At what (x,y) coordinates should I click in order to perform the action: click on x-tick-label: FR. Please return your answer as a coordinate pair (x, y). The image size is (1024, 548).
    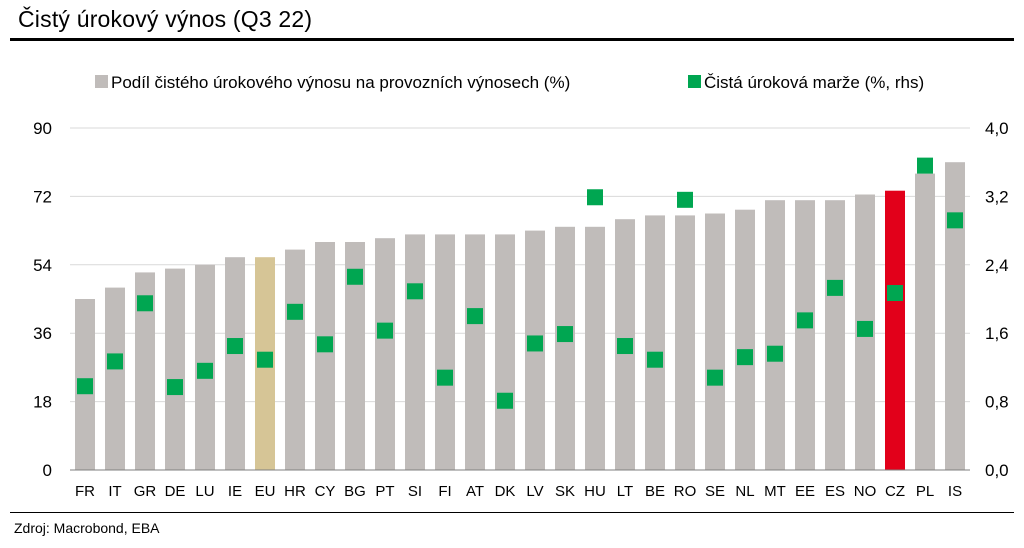
    Looking at the image, I should click on (85, 491).